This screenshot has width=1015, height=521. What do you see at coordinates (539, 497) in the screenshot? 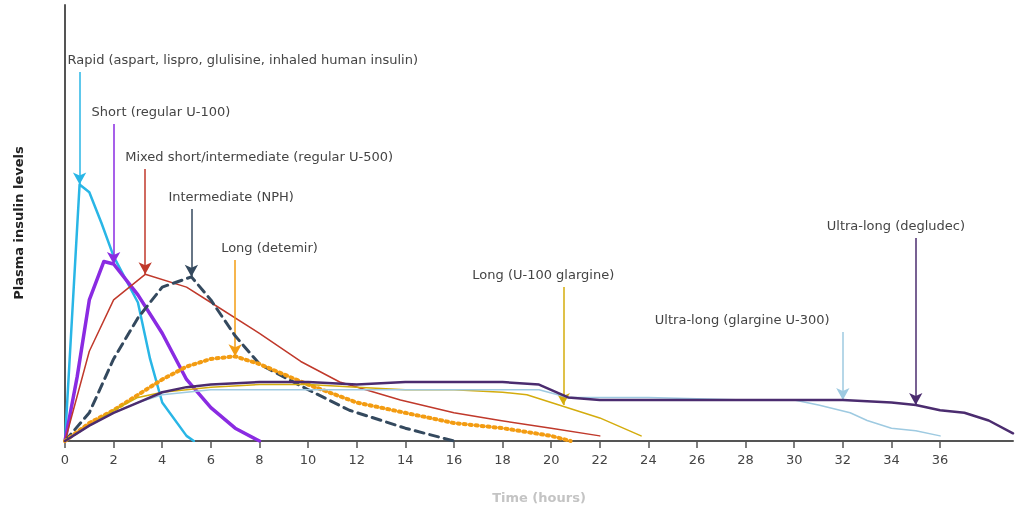
I see `x-axis-title: Time (hours)` at bounding box center [539, 497].